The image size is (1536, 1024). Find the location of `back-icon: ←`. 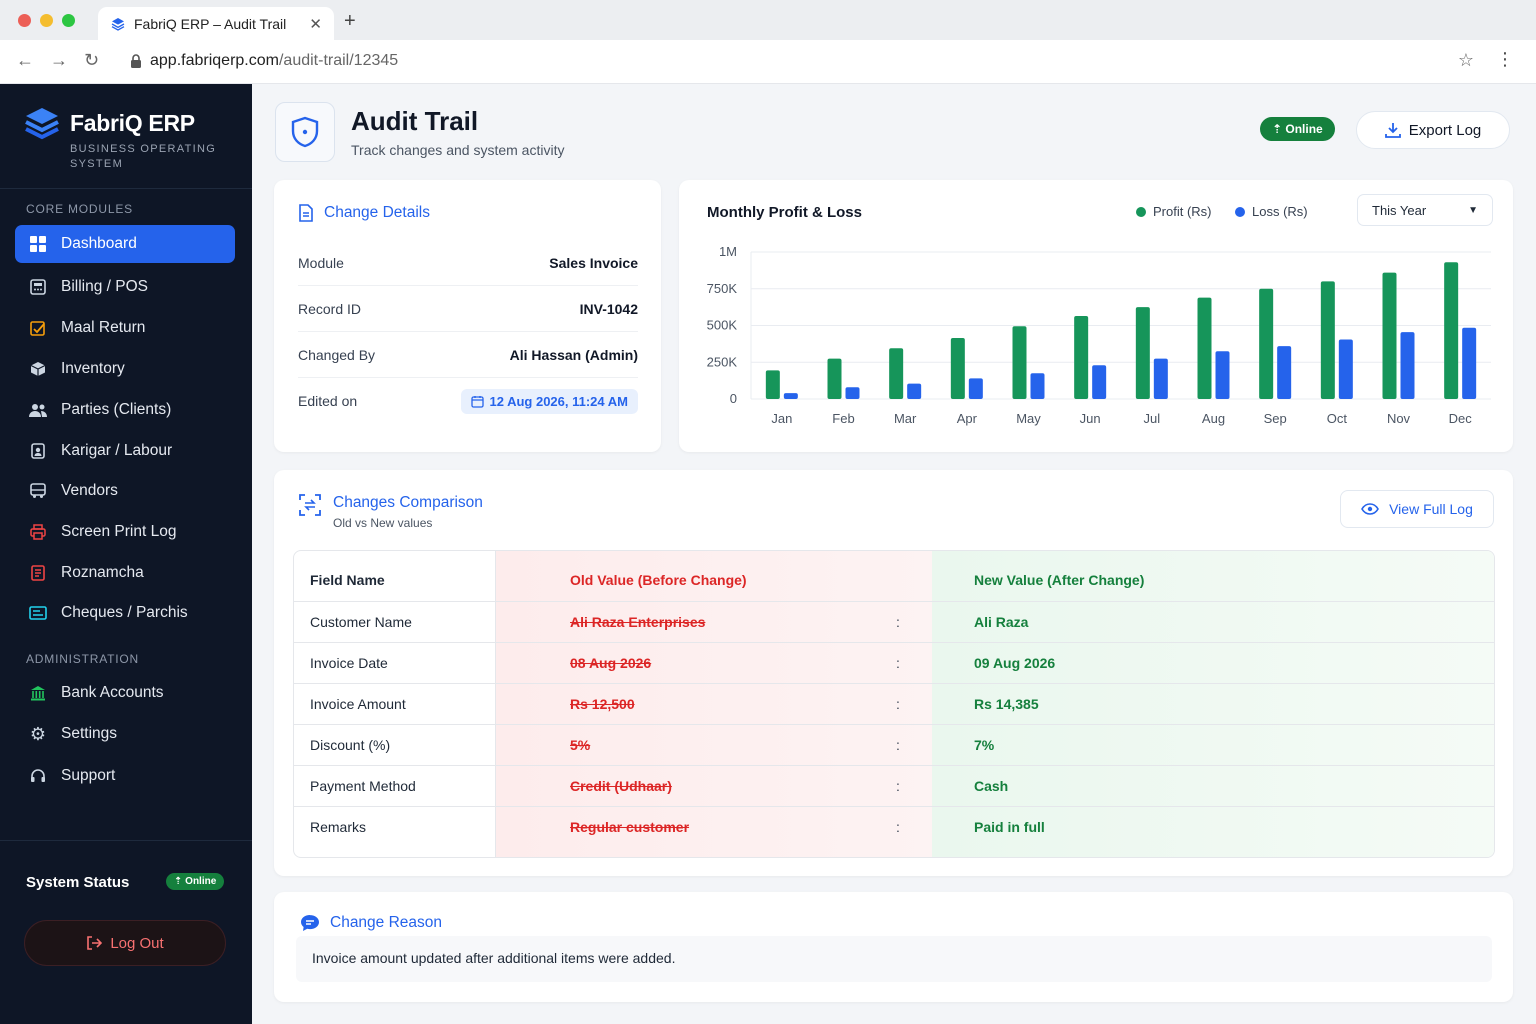

back-icon: ← is located at coordinates (25, 60).